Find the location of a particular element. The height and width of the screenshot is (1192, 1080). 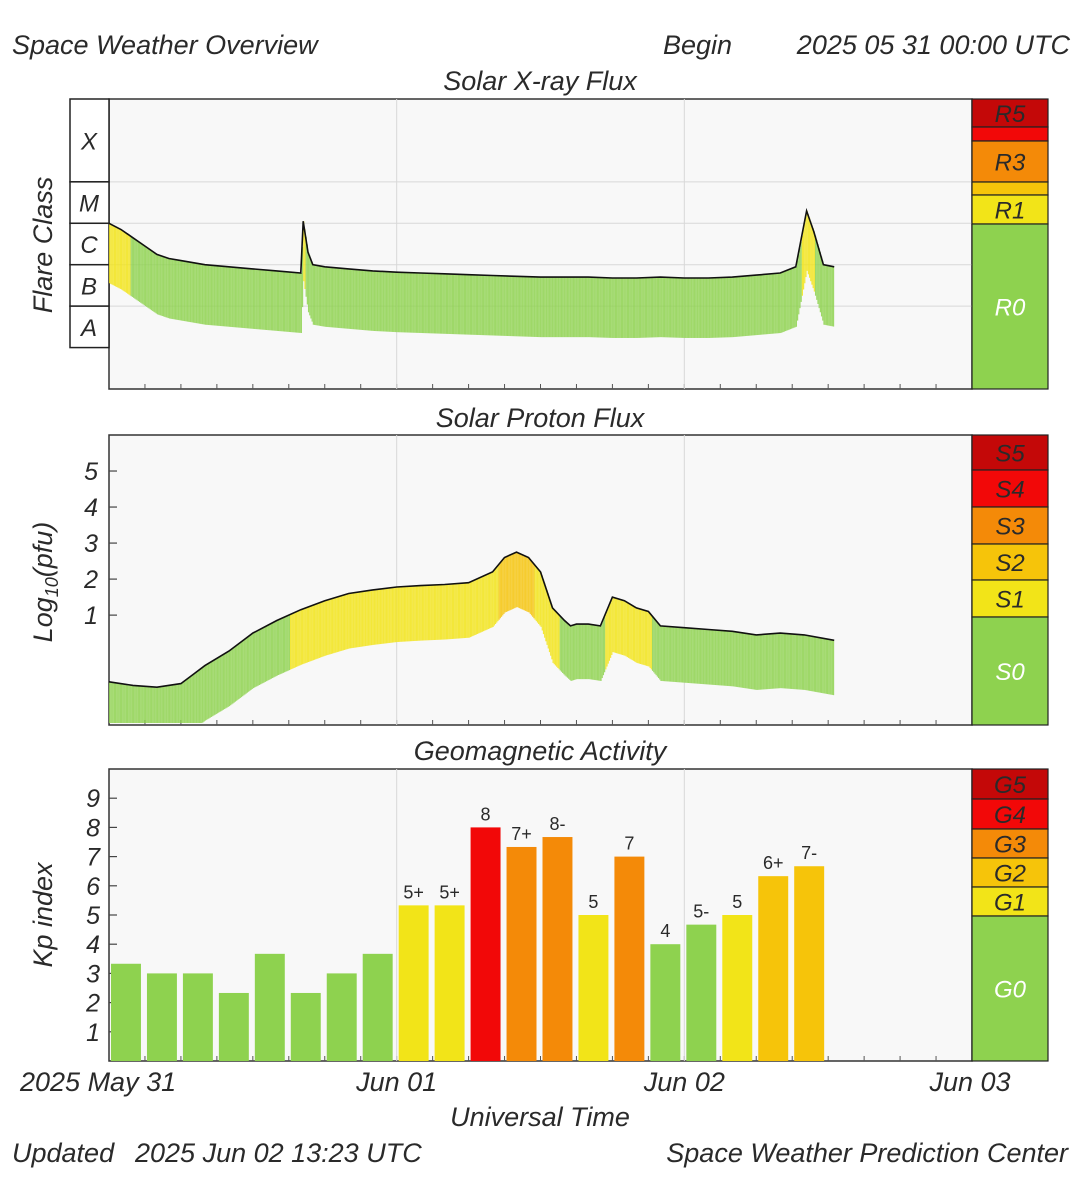

proton-ylabel-rest: (pfu) is located at coordinates (43, 550).